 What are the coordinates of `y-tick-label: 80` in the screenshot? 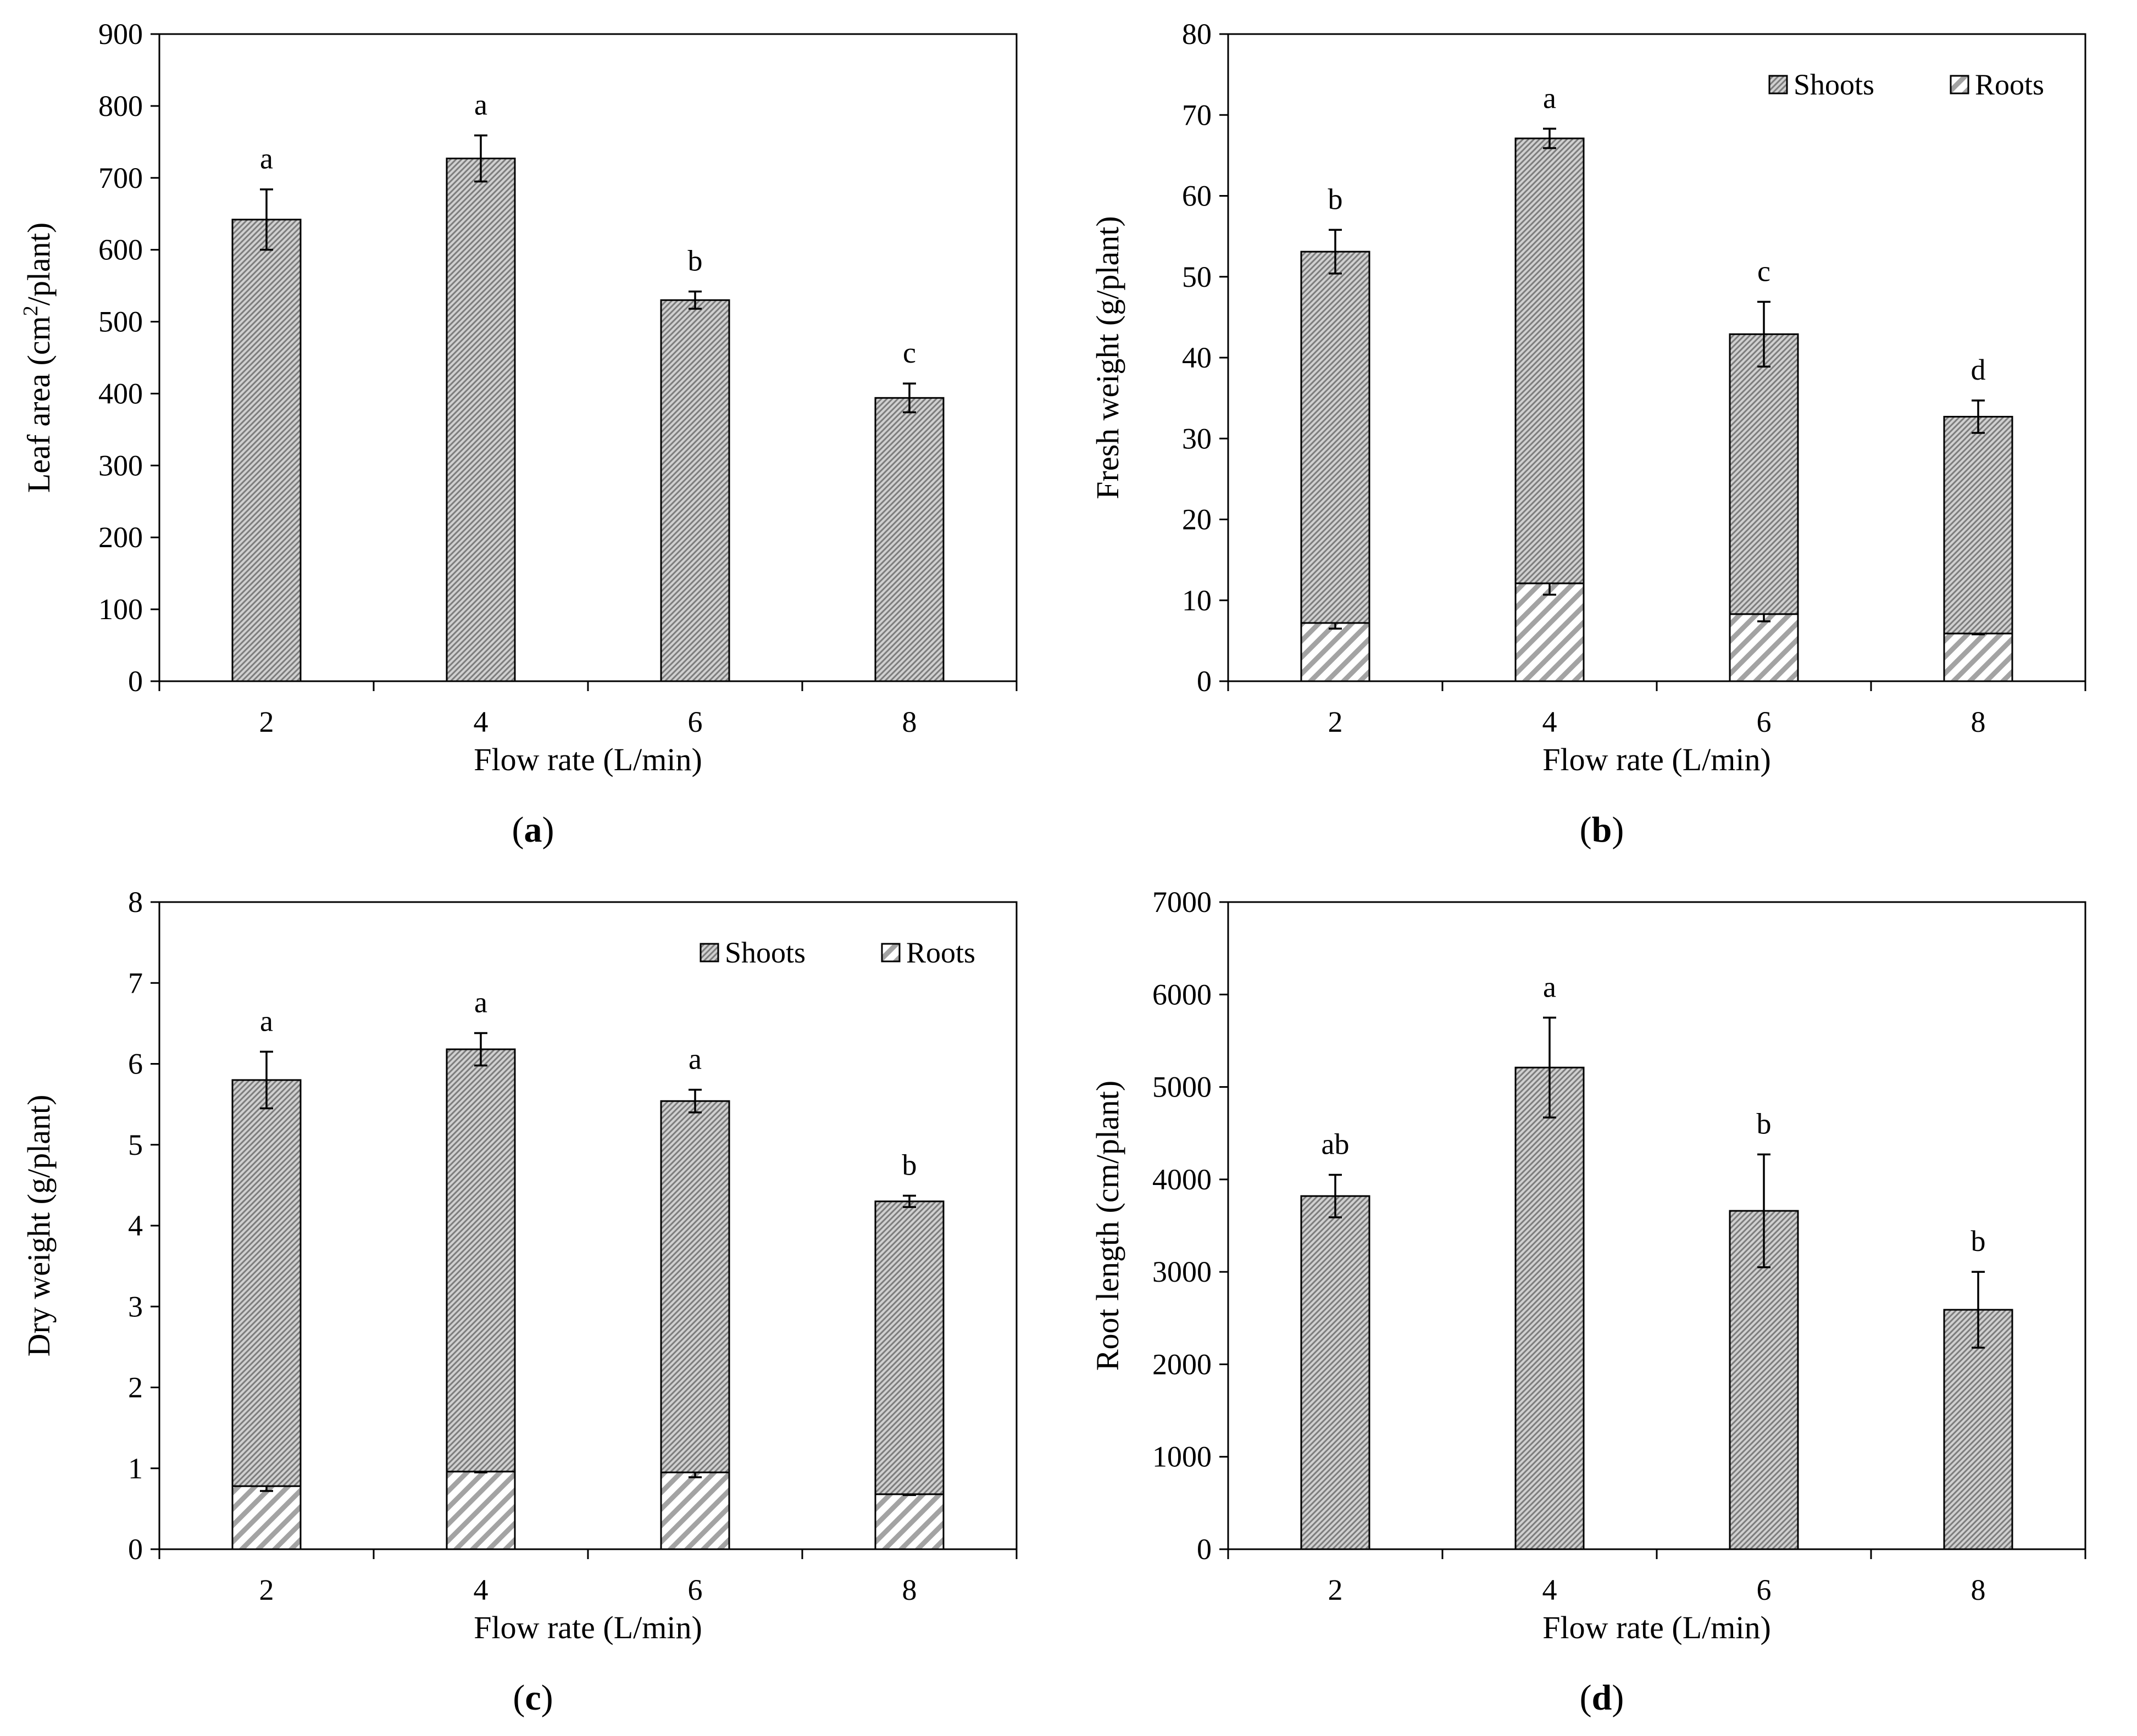 It's located at (1197, 34).